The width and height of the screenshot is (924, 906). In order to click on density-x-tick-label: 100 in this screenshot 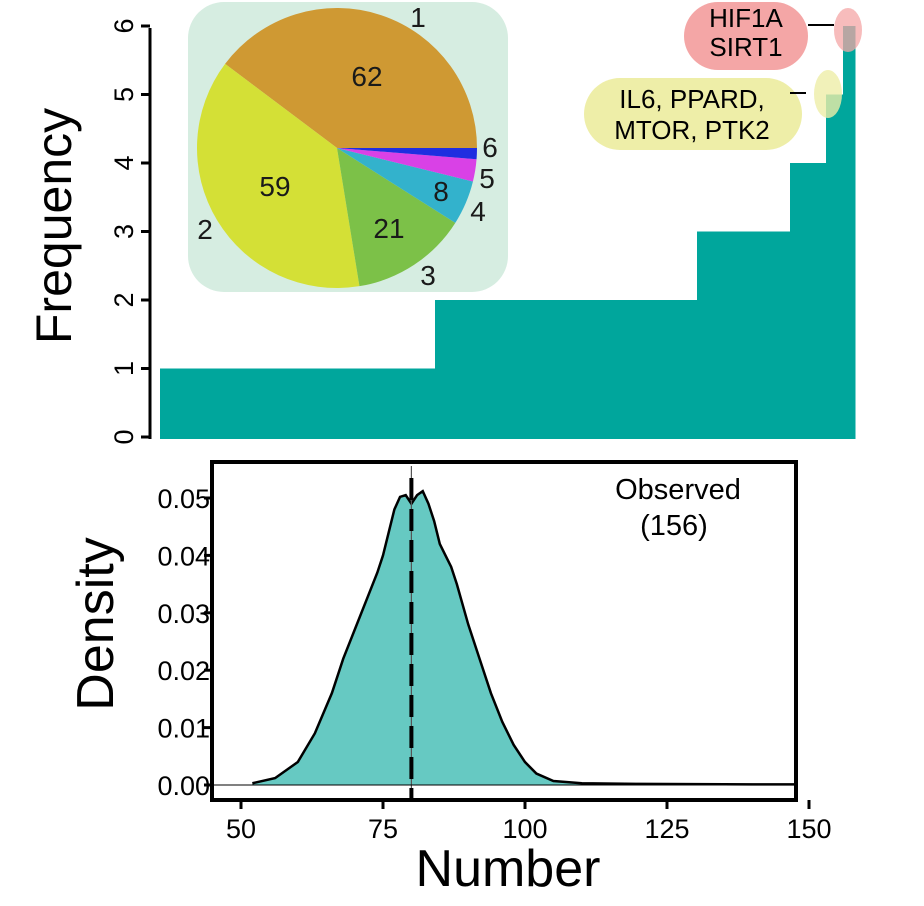, I will do `click(524, 829)`.